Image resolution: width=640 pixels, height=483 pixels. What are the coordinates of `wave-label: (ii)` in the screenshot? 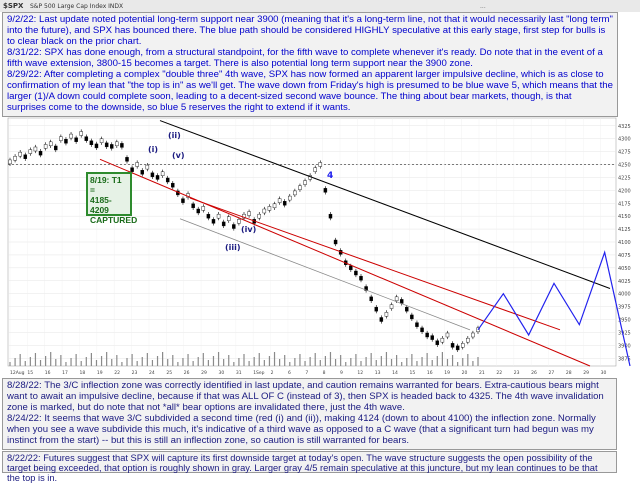 It's located at (174, 135).